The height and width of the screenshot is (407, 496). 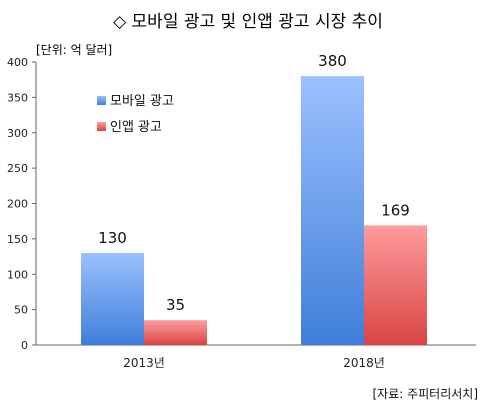 What do you see at coordinates (395, 210) in the screenshot?
I see `data-label: 169` at bounding box center [395, 210].